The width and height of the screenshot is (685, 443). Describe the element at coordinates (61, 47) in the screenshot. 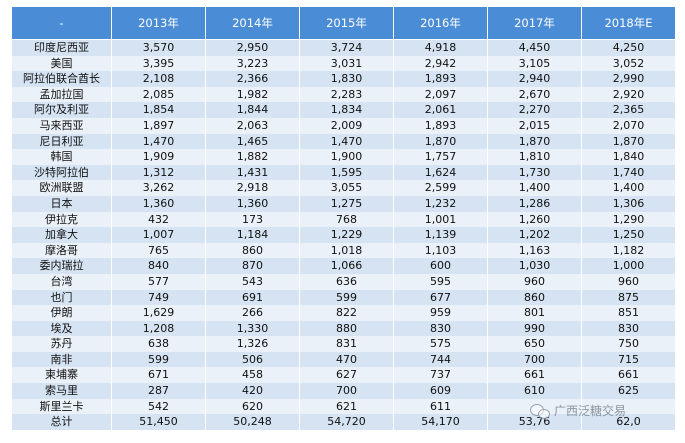

I see `country-cell: 印度尼西亚` at that location.